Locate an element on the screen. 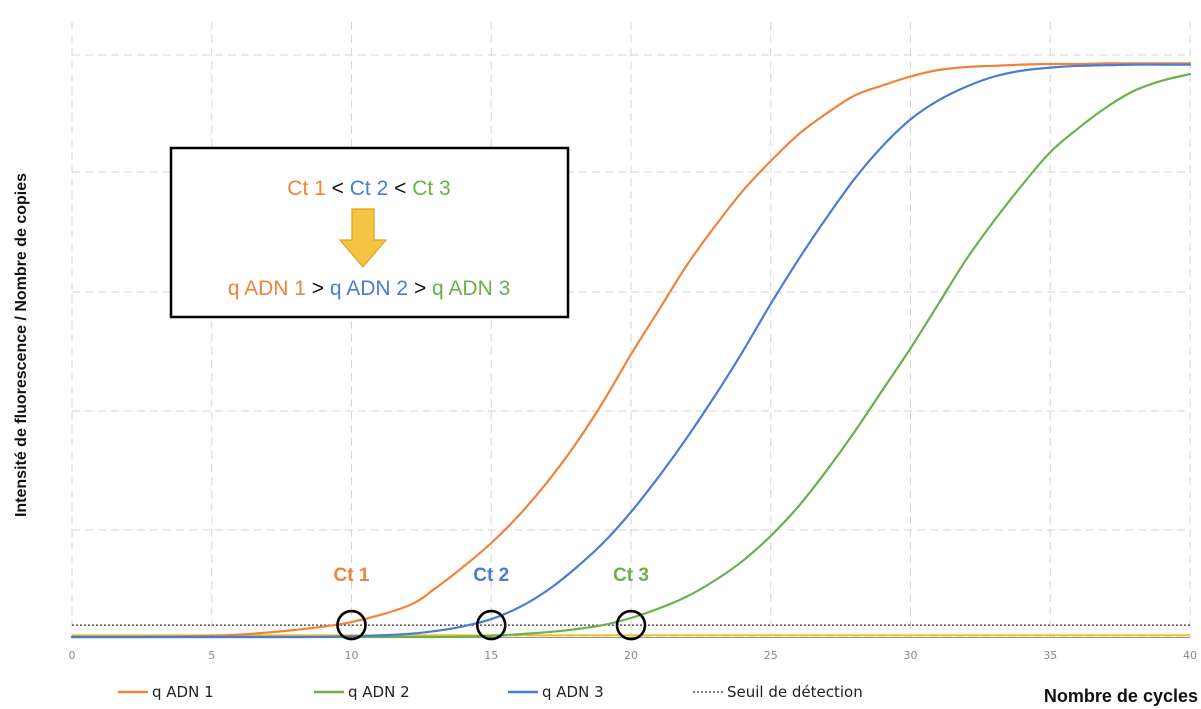 This screenshot has width=1201, height=709. x-tick-label: 30 is located at coordinates (911, 655).